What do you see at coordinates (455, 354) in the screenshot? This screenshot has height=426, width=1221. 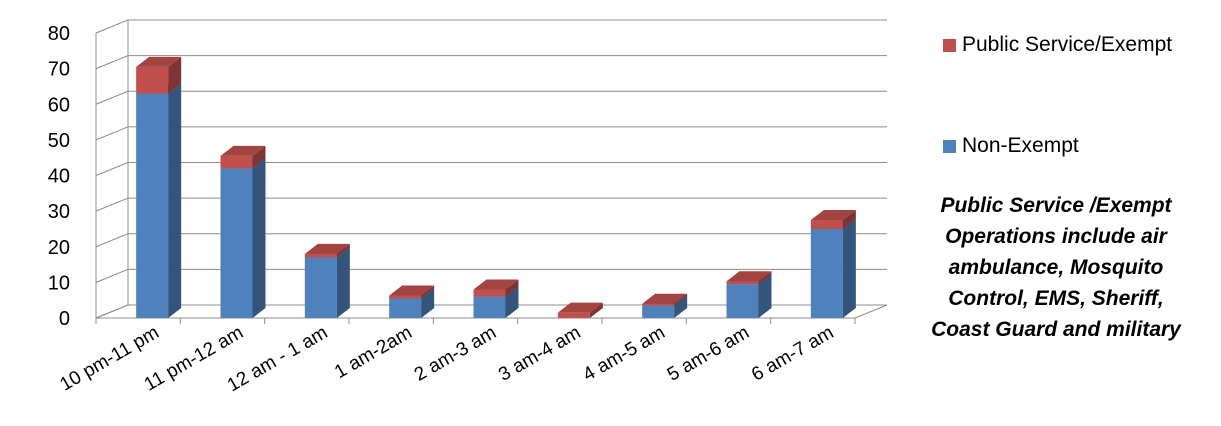 I see `x-tick-label: 2 am-3 am` at bounding box center [455, 354].